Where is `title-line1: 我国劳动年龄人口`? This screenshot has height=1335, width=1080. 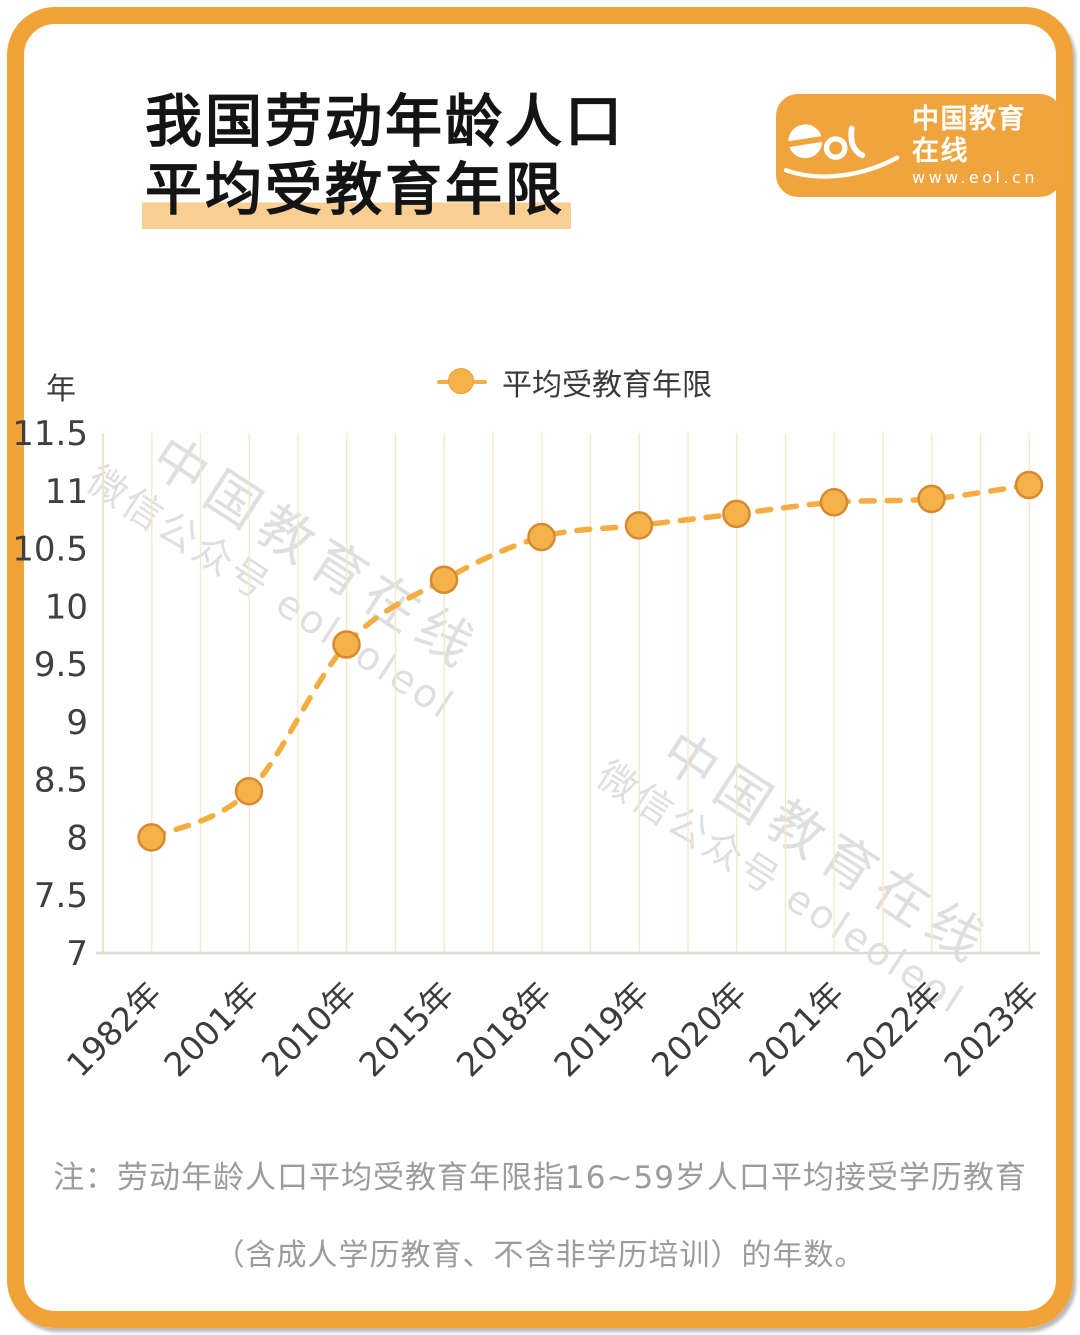
title-line1: 我国劳动年龄人口 is located at coordinates (385, 122).